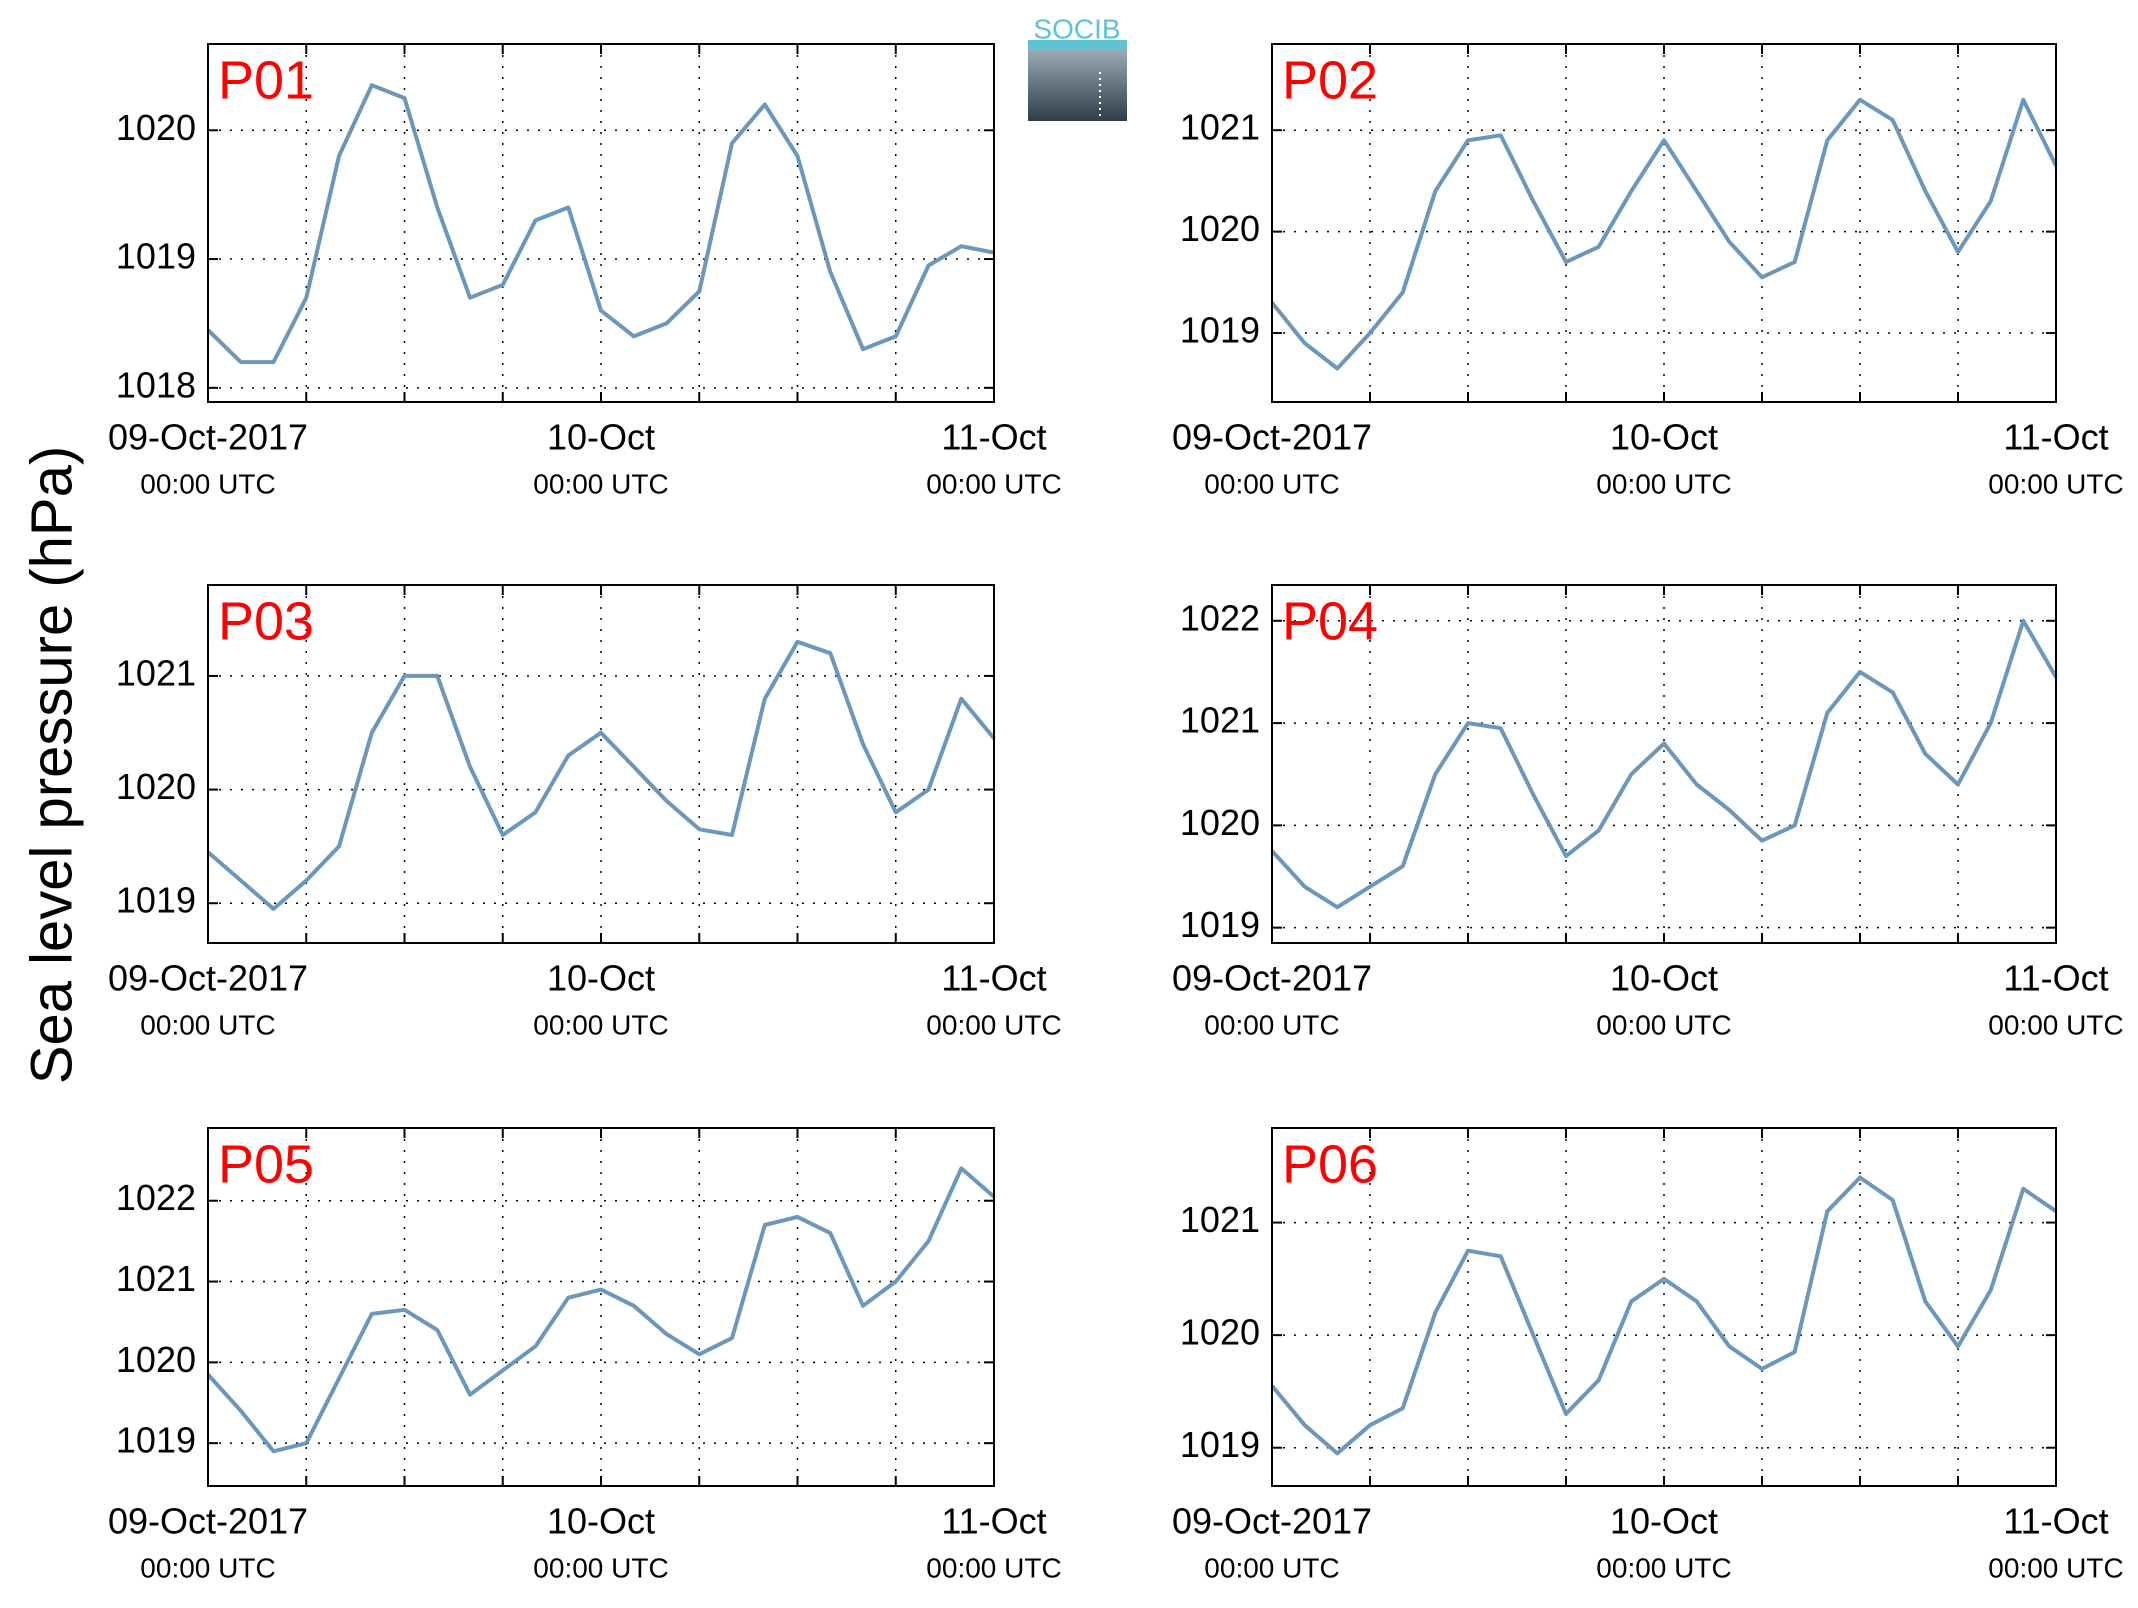  Describe the element at coordinates (51, 765) in the screenshot. I see `y-axis-label: Sea level pressure (hPa)` at that location.